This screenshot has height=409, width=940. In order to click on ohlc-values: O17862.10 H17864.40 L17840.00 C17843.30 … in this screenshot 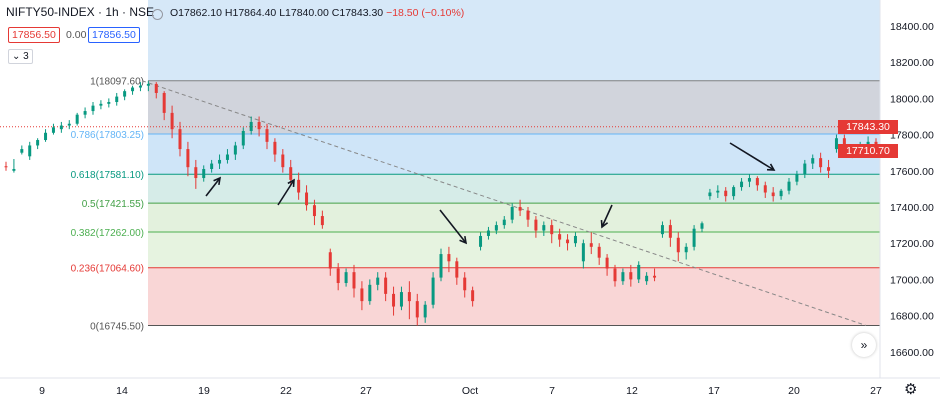, I will do `click(317, 13)`.